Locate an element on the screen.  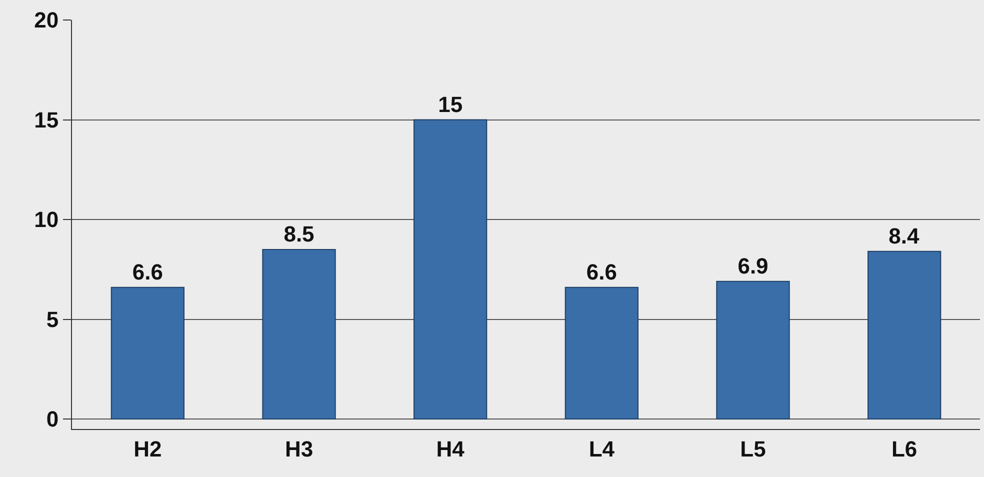
data-label: 15 is located at coordinates (450, 104).